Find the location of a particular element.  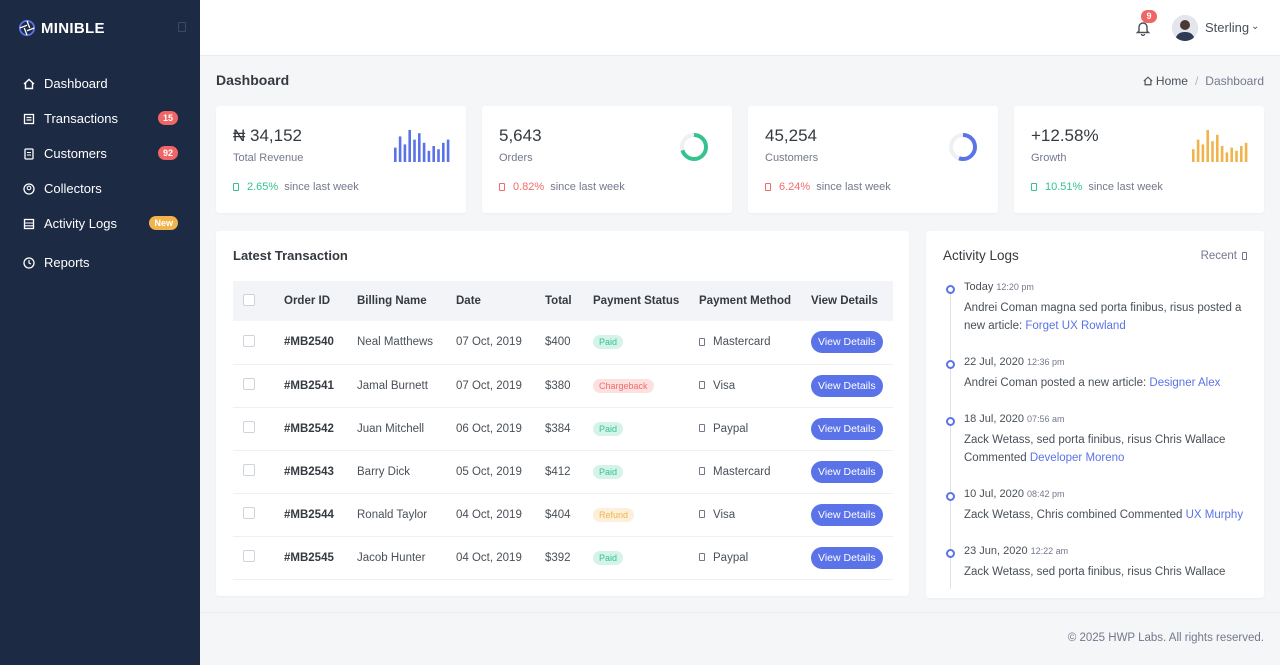

receipt-icon is located at coordinates (29, 119).